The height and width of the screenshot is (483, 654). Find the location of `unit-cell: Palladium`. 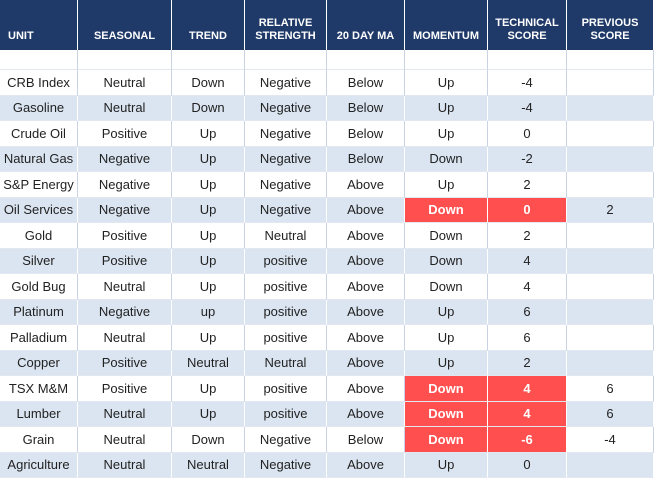

unit-cell: Palladium is located at coordinates (39, 338).